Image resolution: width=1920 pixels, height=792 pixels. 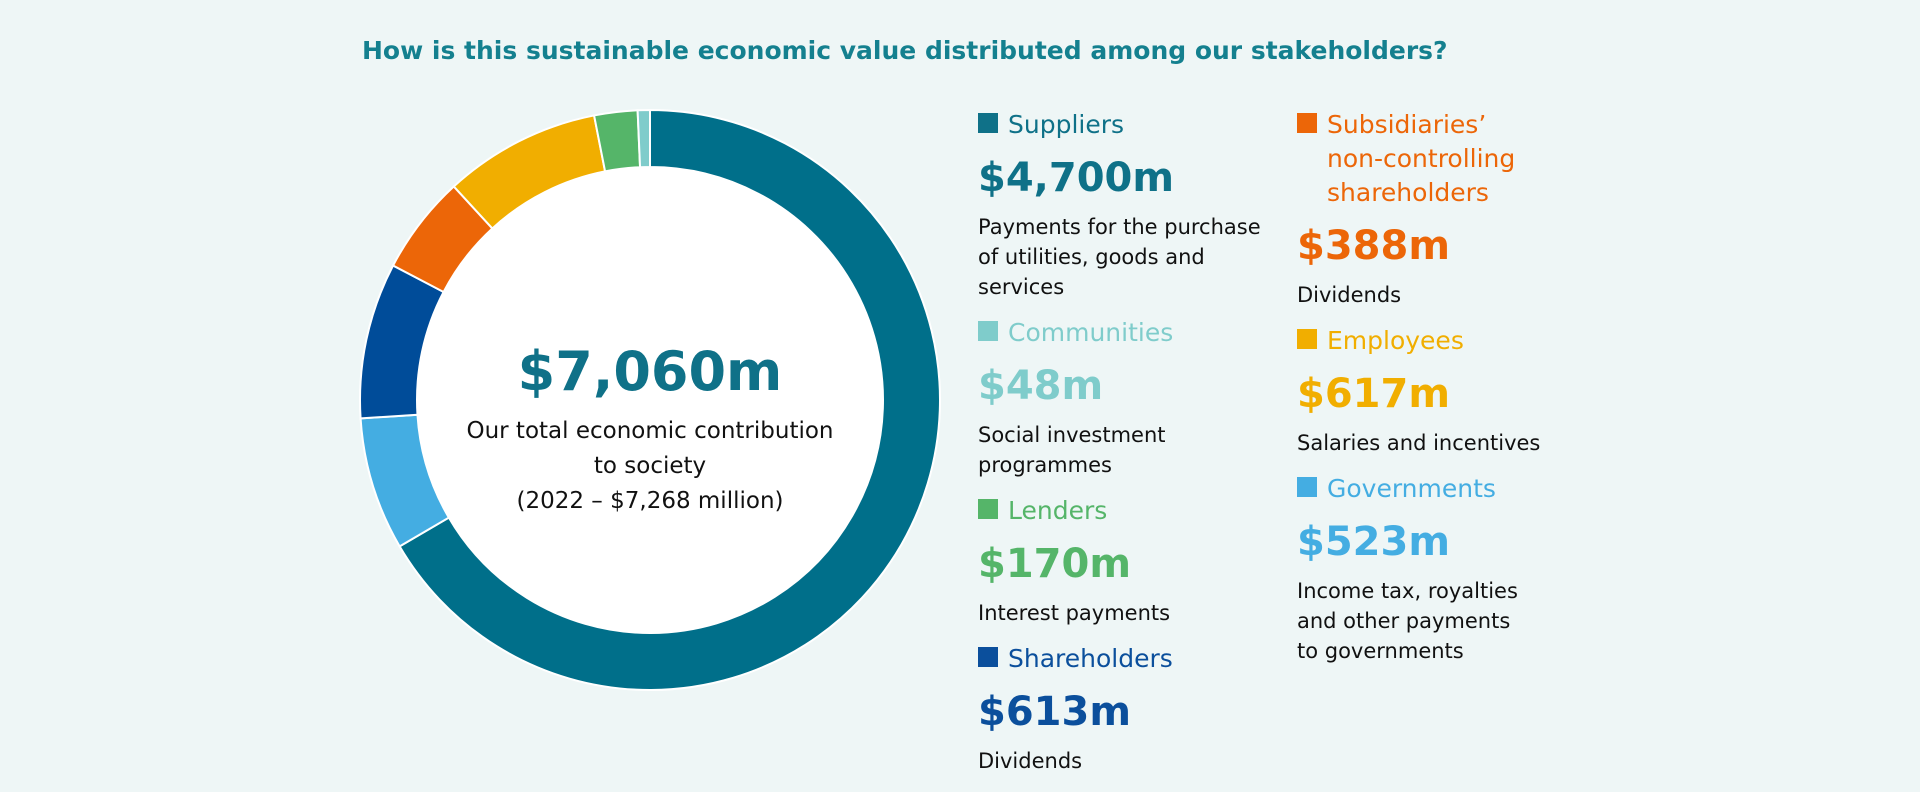 I want to click on legend-note-line: programmes, so click(x=1045, y=465).